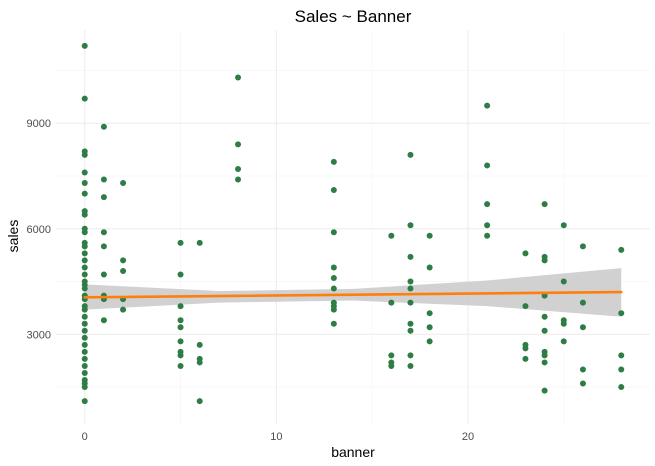 This screenshot has width=655, height=466. What do you see at coordinates (276, 437) in the screenshot?
I see `x-tick-label: 10` at bounding box center [276, 437].